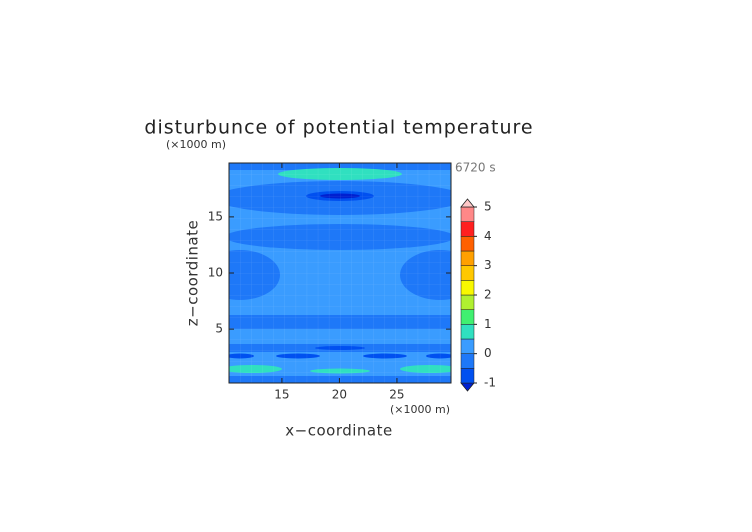  I want to click on y-unit: (×1000 m), so click(196, 144).